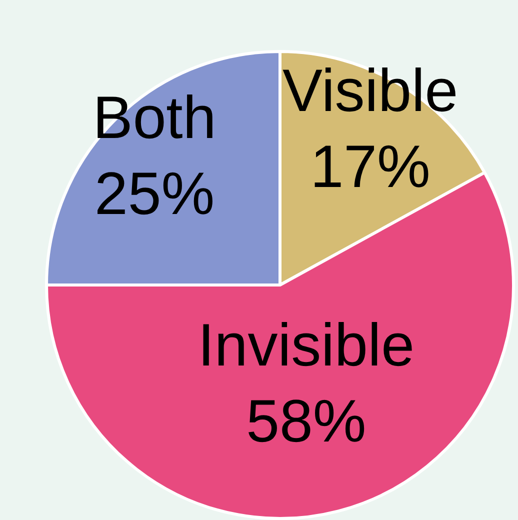 This screenshot has height=520, width=518. Describe the element at coordinates (370, 166) in the screenshot. I see `data-label: 17%` at that location.